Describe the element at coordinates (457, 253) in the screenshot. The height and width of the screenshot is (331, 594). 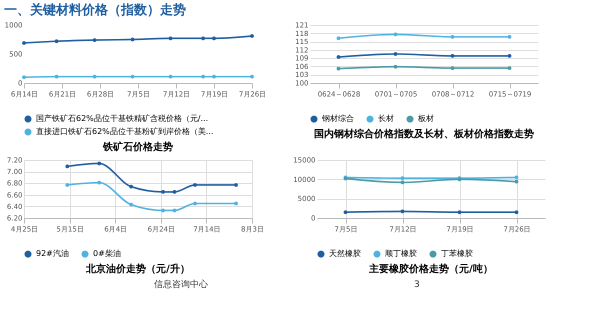
I see `legend-label: 丁苯橡胶` at that location.